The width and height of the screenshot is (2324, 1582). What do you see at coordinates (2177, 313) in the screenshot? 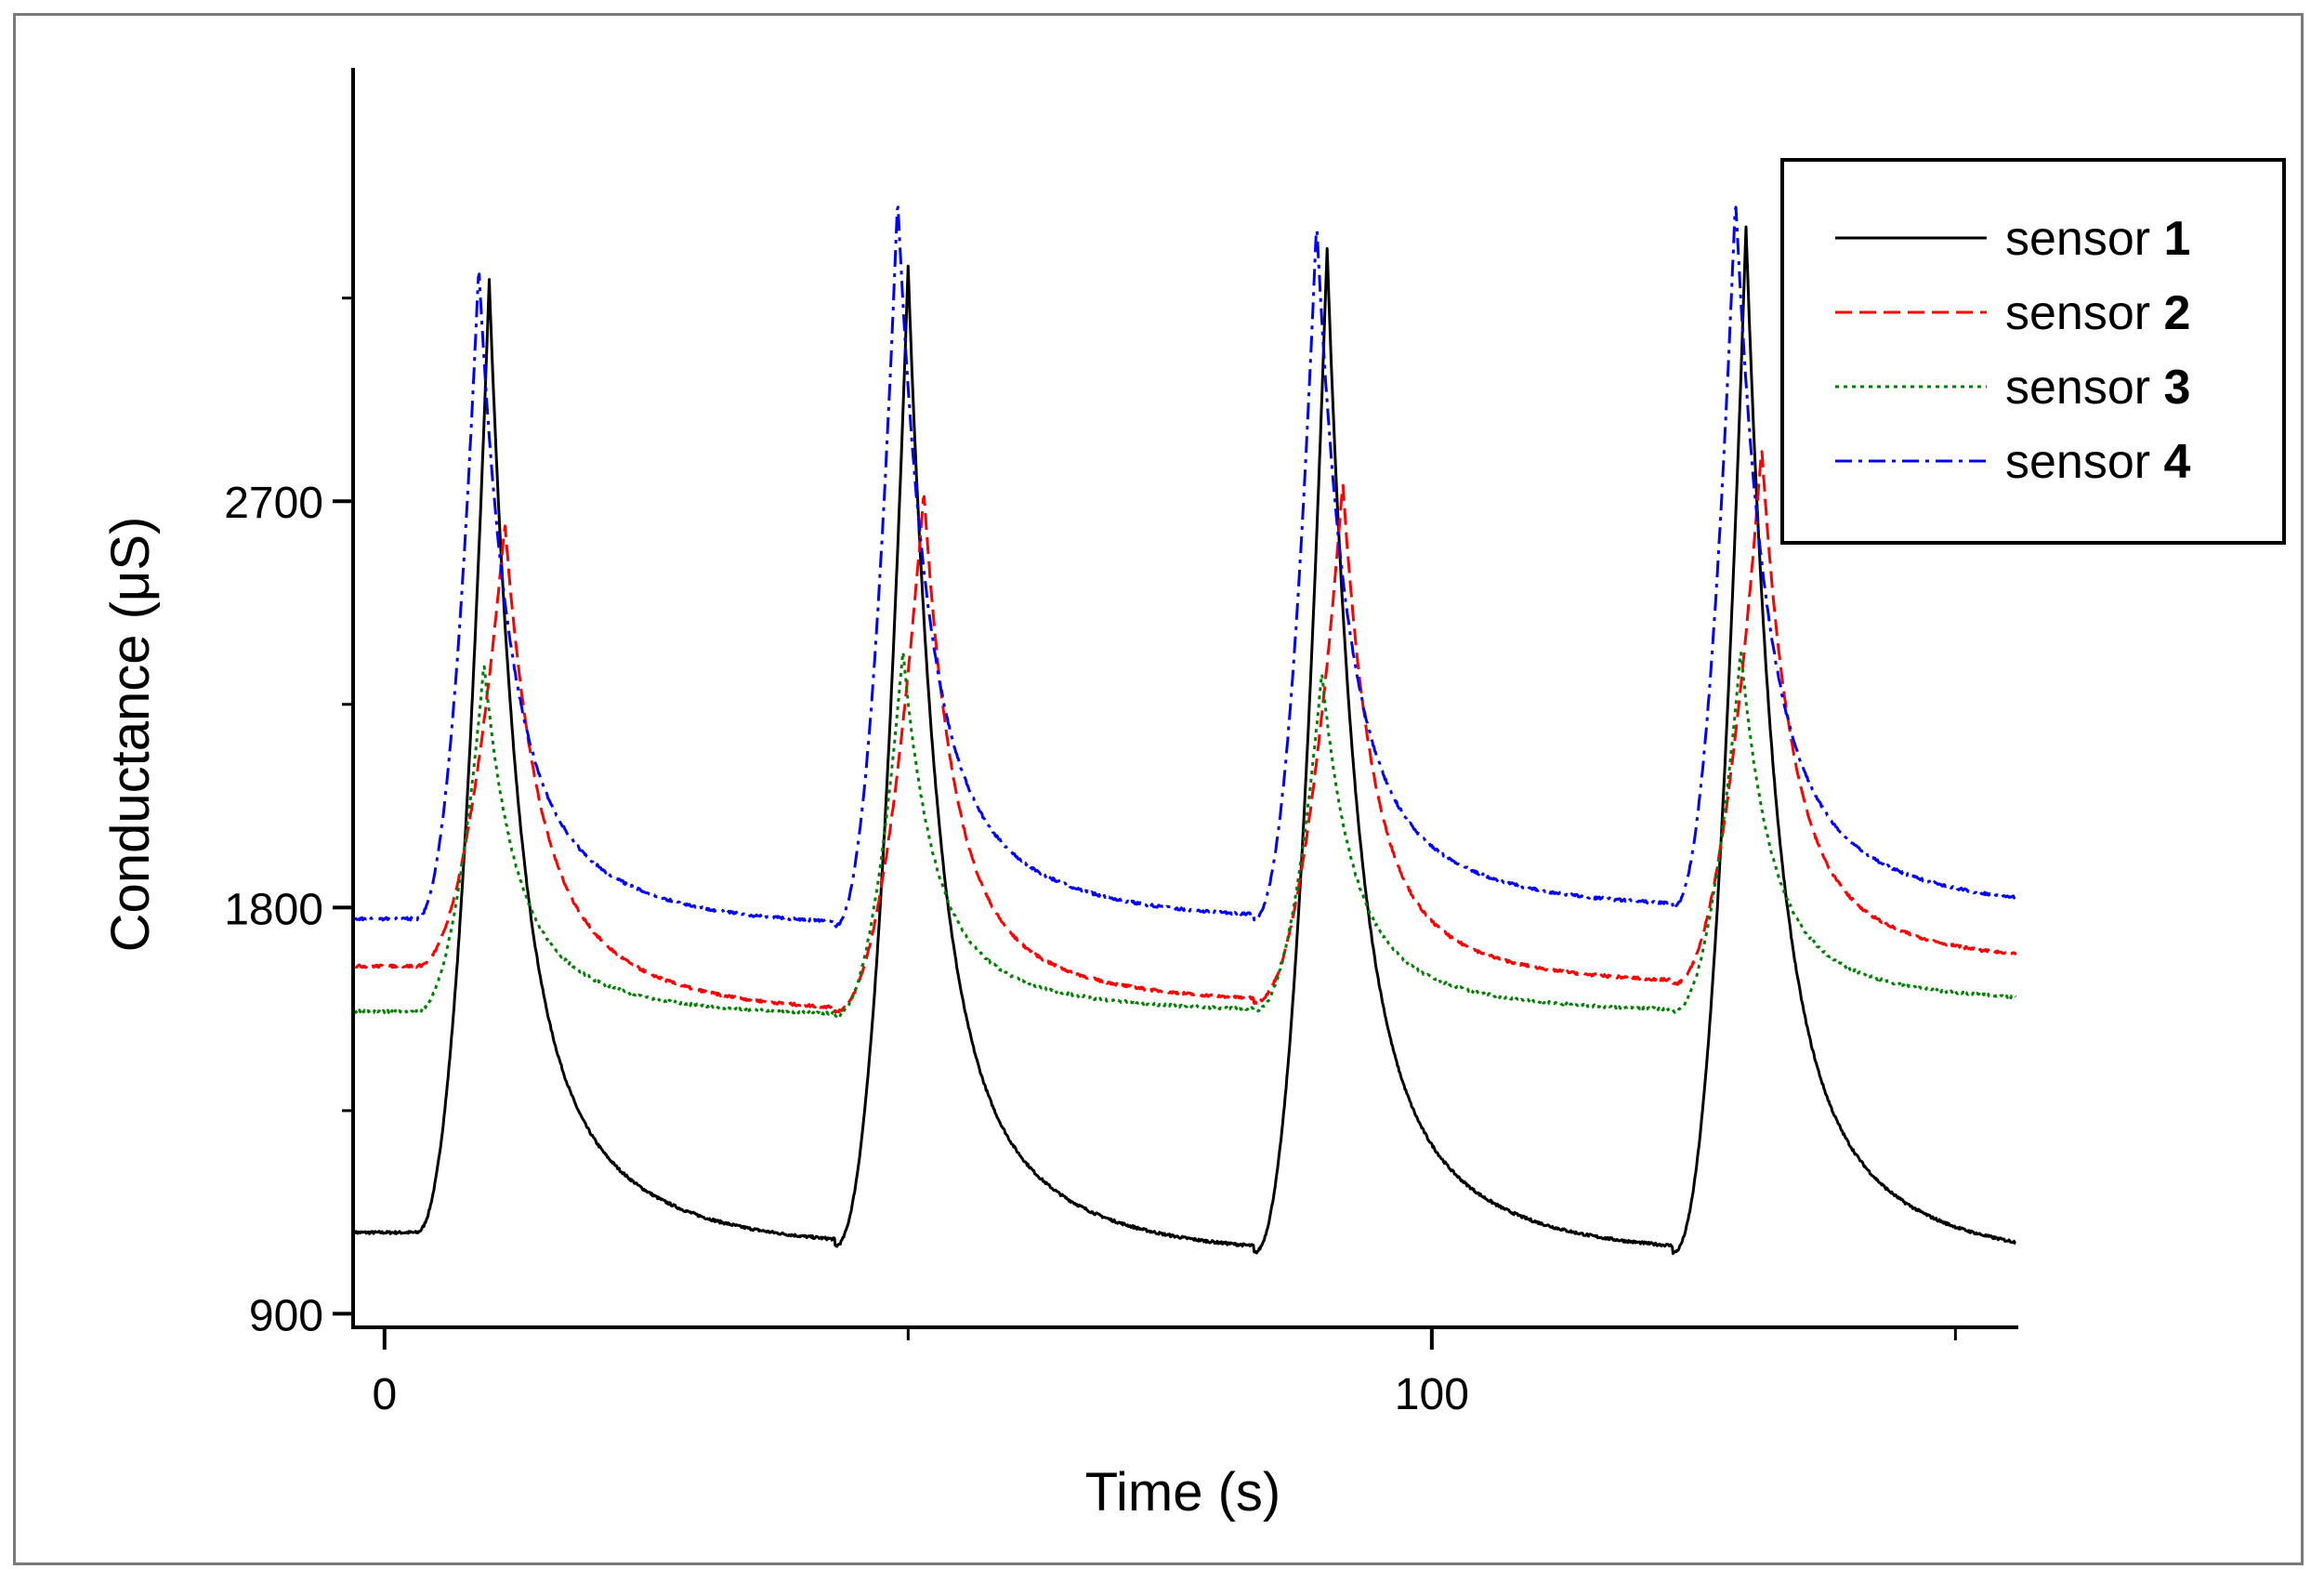
I see `legend-label-number: 2` at bounding box center [2177, 313].